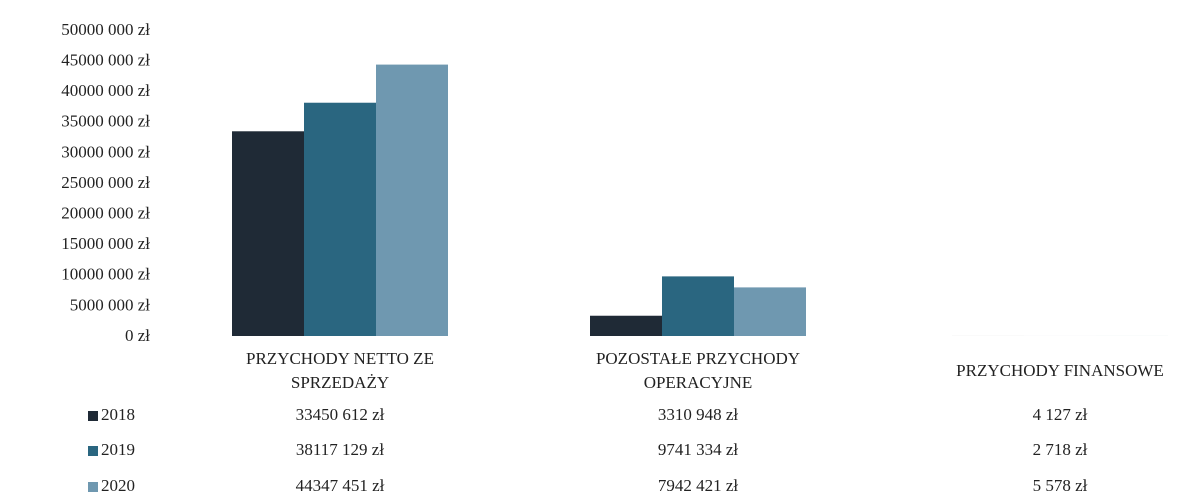 The image size is (1192, 501). I want to click on table-value: 33450 612 zł, so click(340, 414).